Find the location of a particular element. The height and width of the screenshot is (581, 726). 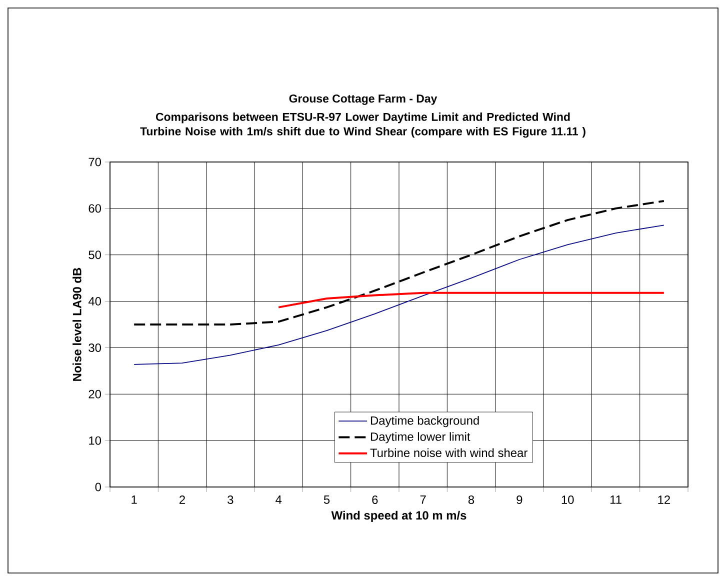

chart-title: Grouse Cottage Farm - Day is located at coordinates (363, 99).